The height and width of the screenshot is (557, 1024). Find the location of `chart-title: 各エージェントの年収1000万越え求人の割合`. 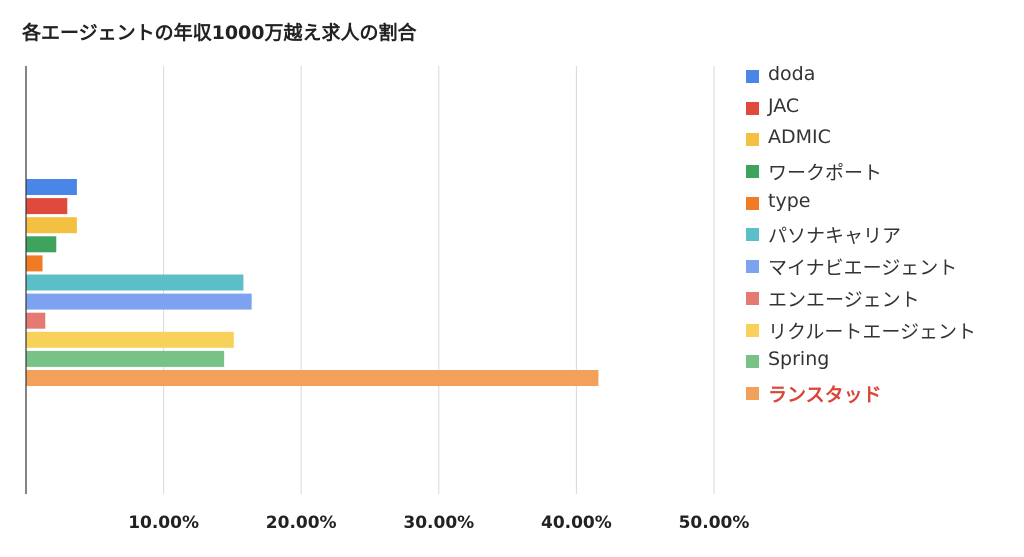

chart-title: 各エージェントの年収1000万越え求人の割合 is located at coordinates (219, 33).